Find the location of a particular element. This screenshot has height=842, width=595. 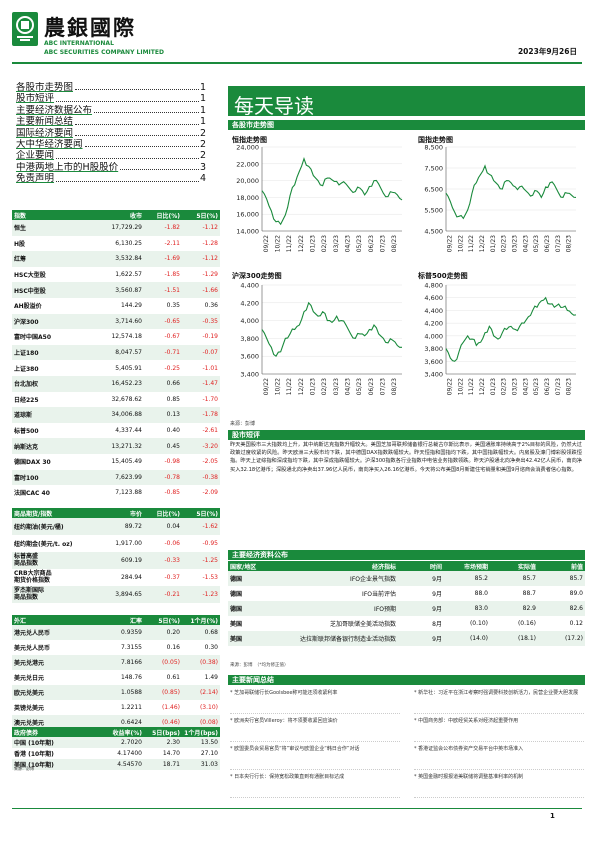

table-header-row: 指数 收市 日比(%) 5日(%) is located at coordinates (116, 215).